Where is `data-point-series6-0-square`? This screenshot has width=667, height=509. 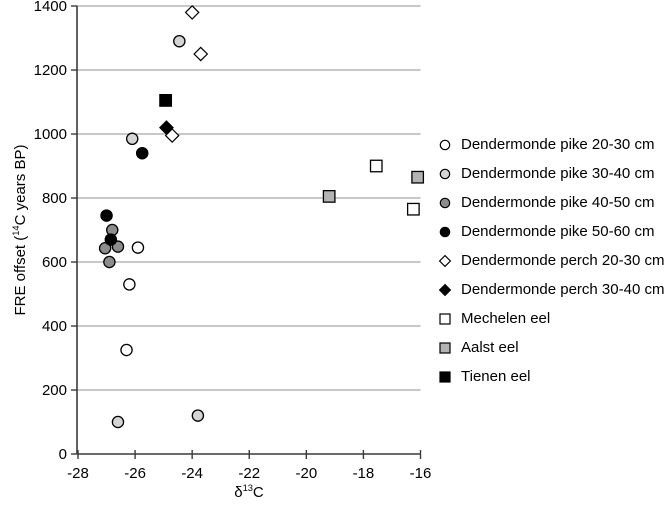
data-point-series6-0-square is located at coordinates (376, 166).